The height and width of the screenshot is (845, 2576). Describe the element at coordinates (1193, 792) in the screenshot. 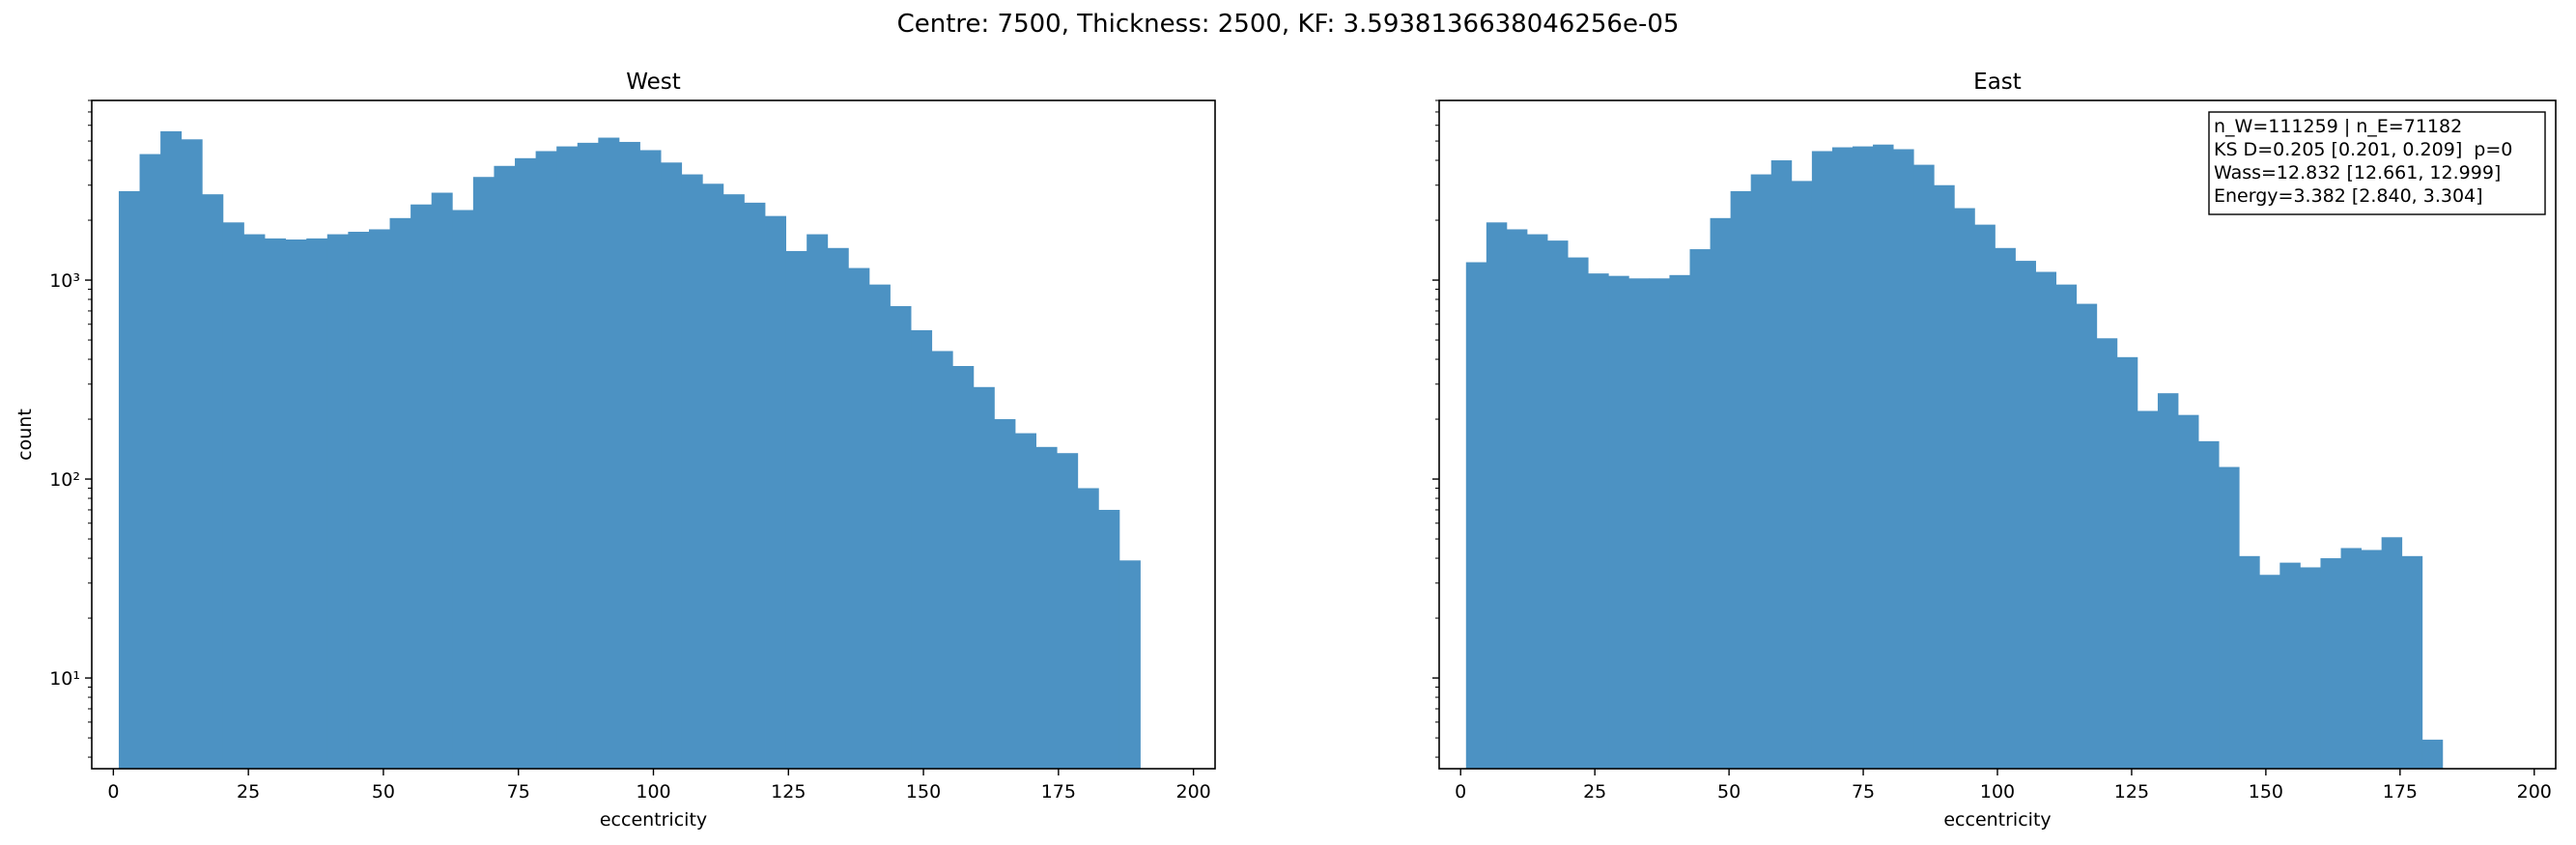

I see `x-tick-label: 200` at that location.